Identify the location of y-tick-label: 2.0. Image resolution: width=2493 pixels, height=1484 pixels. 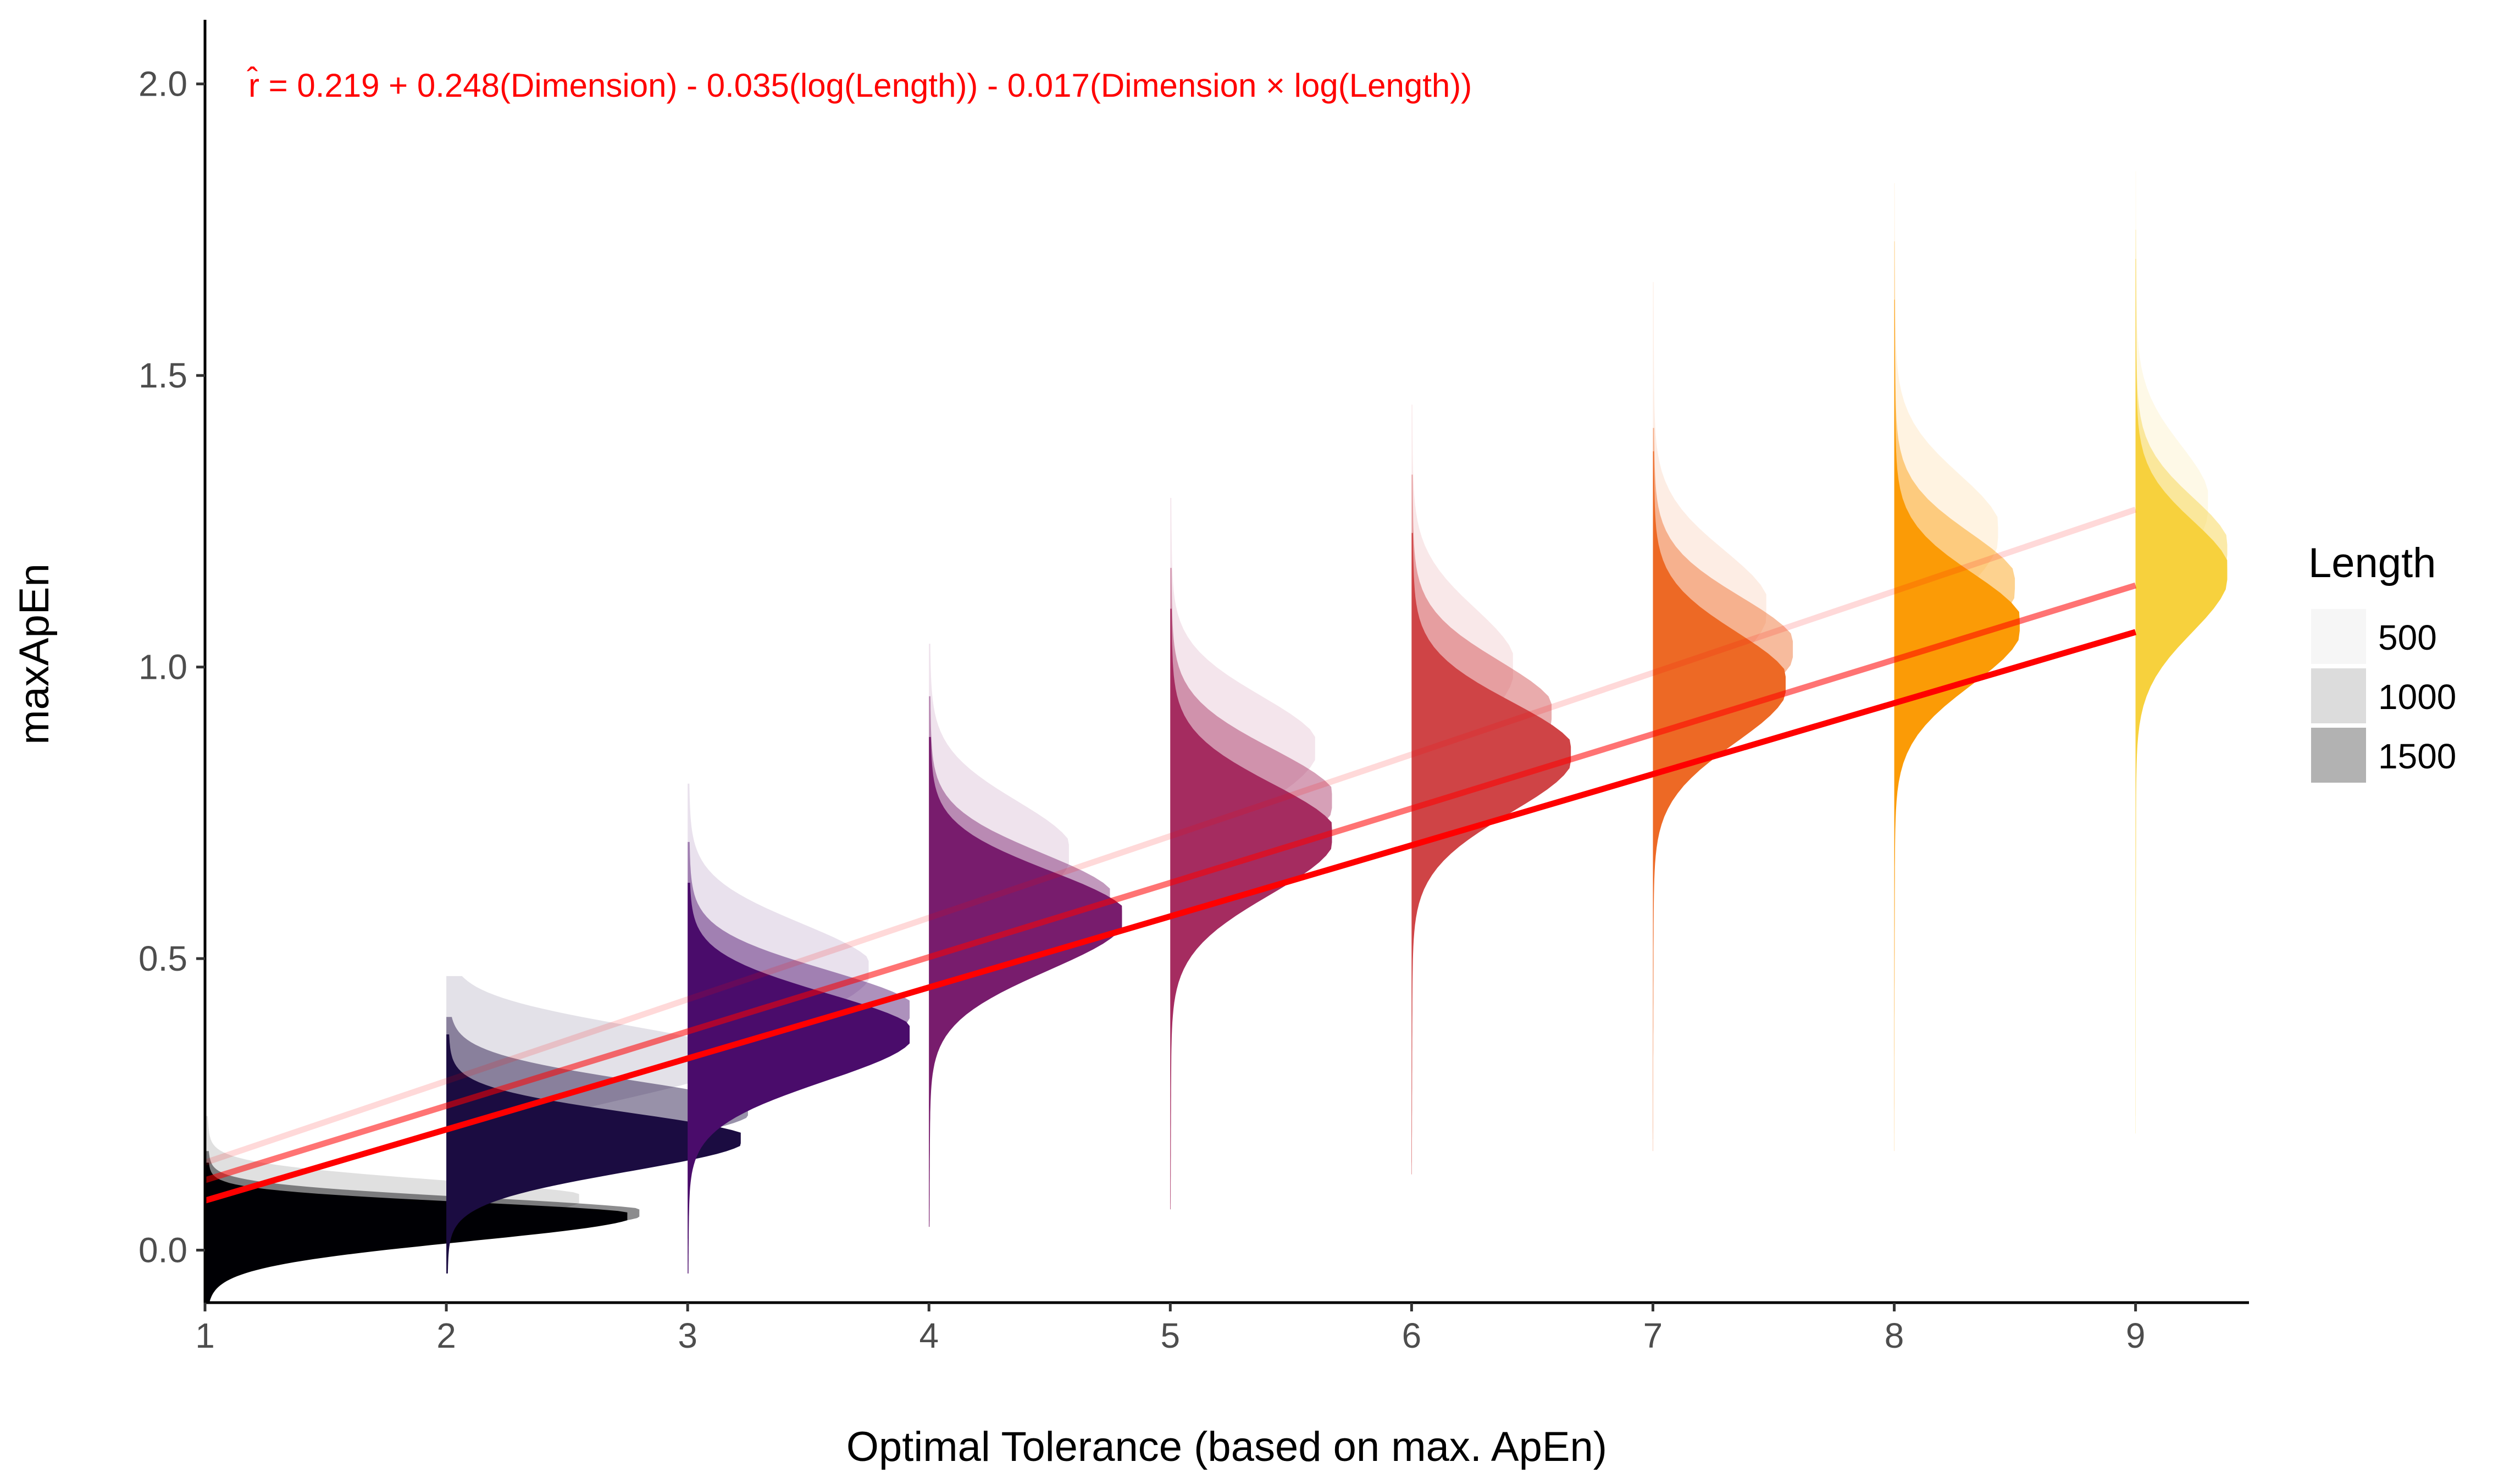
(162, 84).